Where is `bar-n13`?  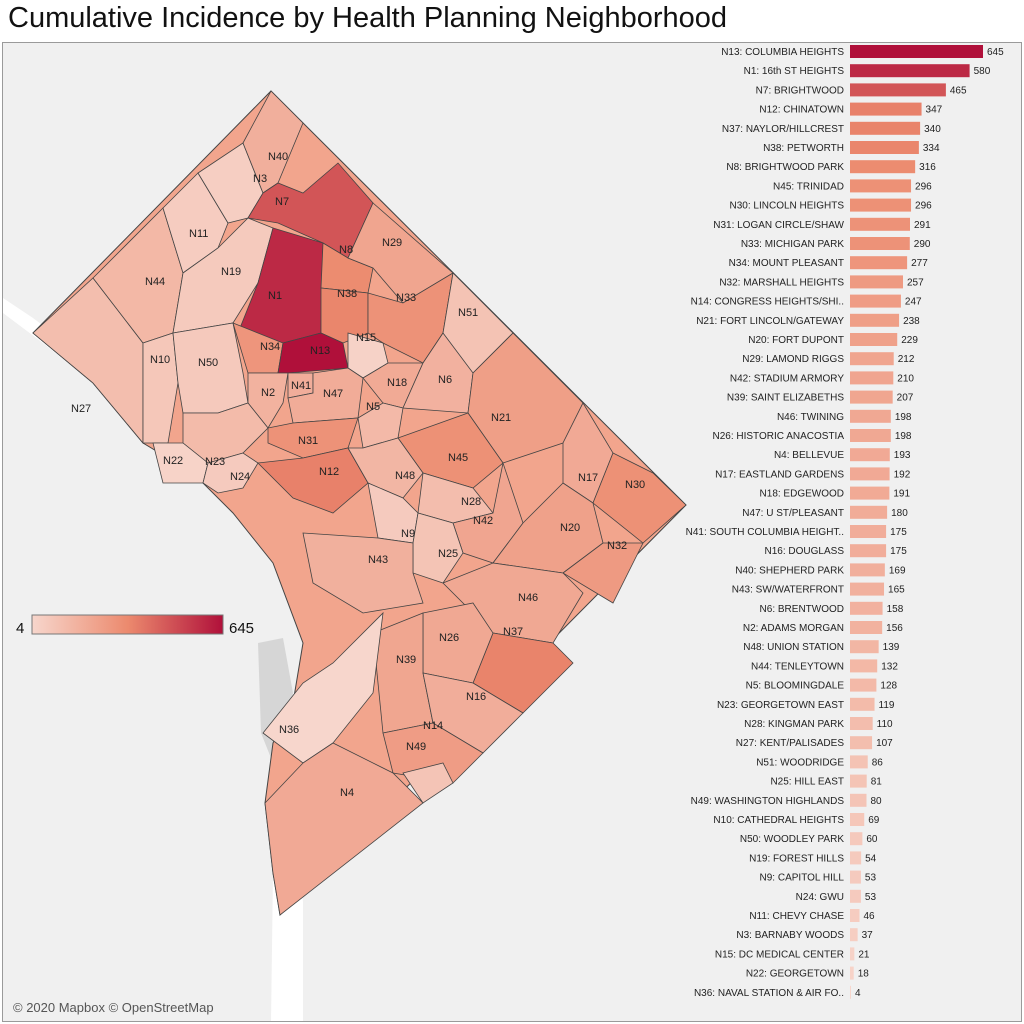
bar-n13 is located at coordinates (916, 51).